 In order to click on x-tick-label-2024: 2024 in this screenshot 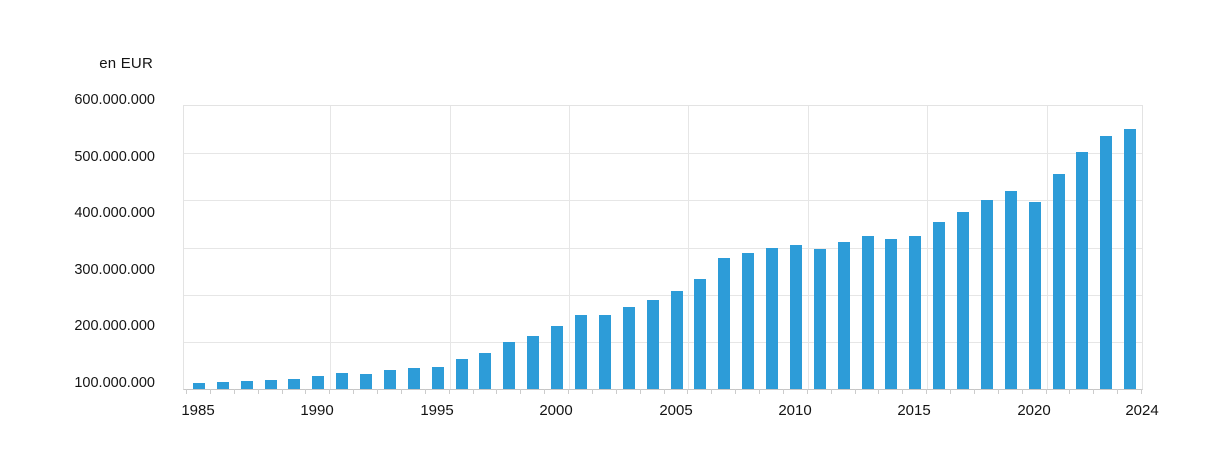, I will do `click(1142, 410)`.